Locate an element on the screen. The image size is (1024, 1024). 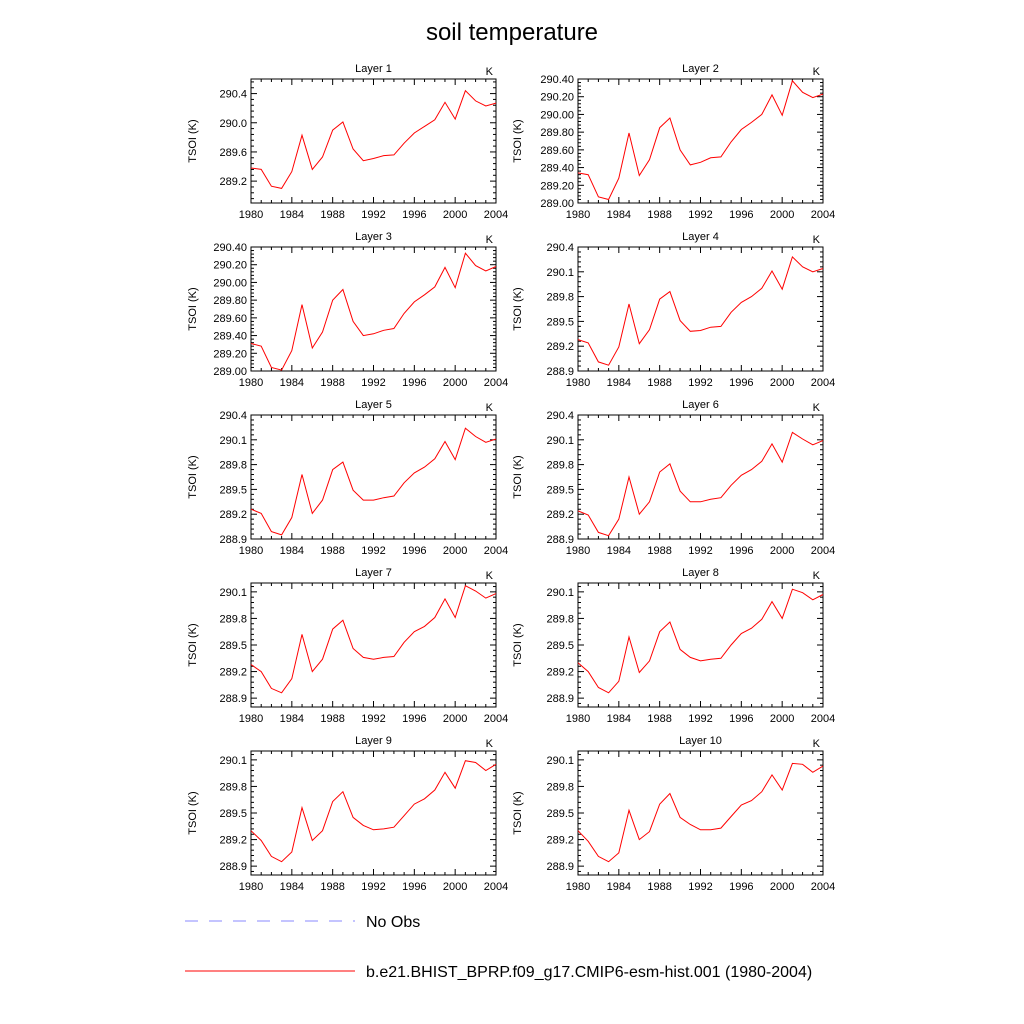
y-tick-label: 289.00 is located at coordinates (557, 204).